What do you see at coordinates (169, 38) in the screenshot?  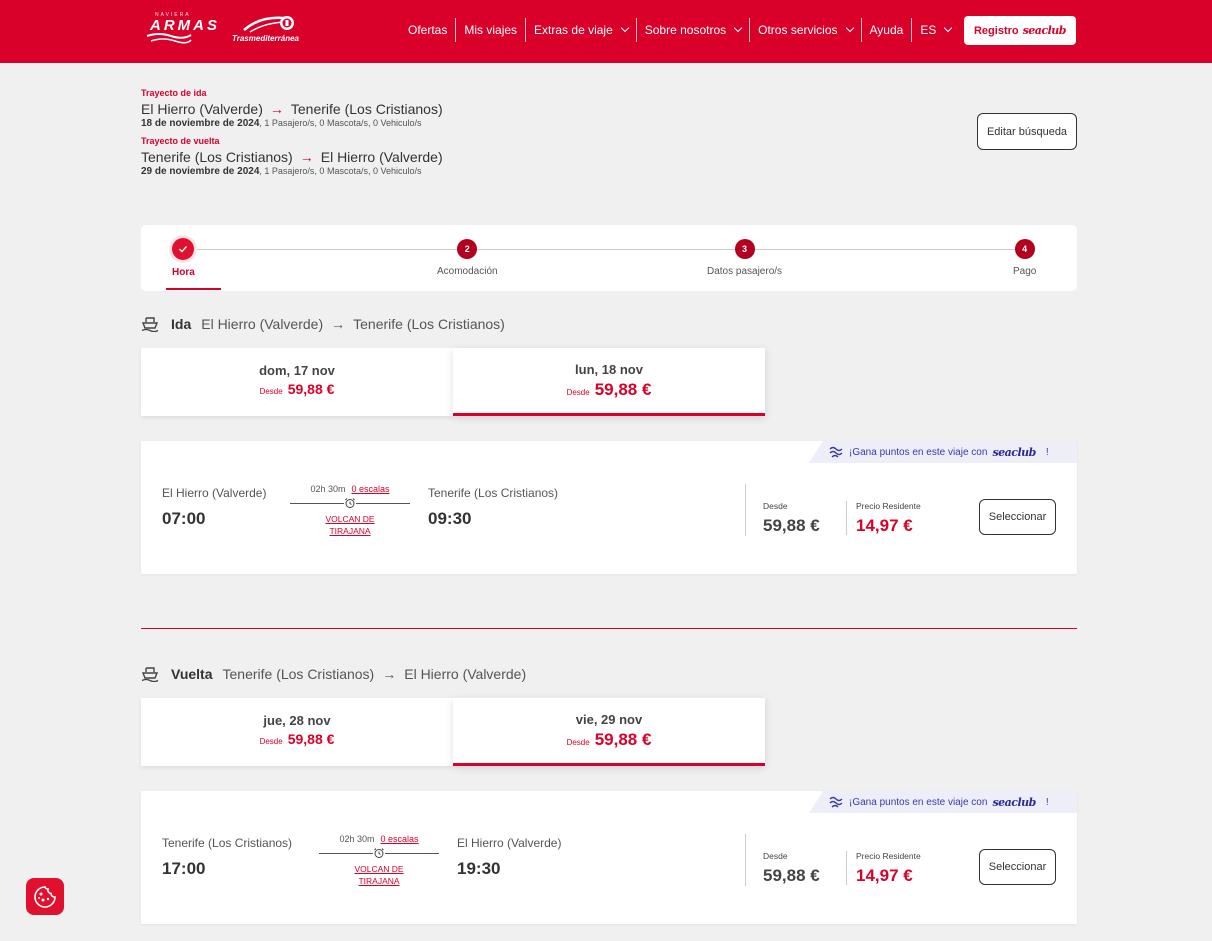 I see `wave-icon` at bounding box center [169, 38].